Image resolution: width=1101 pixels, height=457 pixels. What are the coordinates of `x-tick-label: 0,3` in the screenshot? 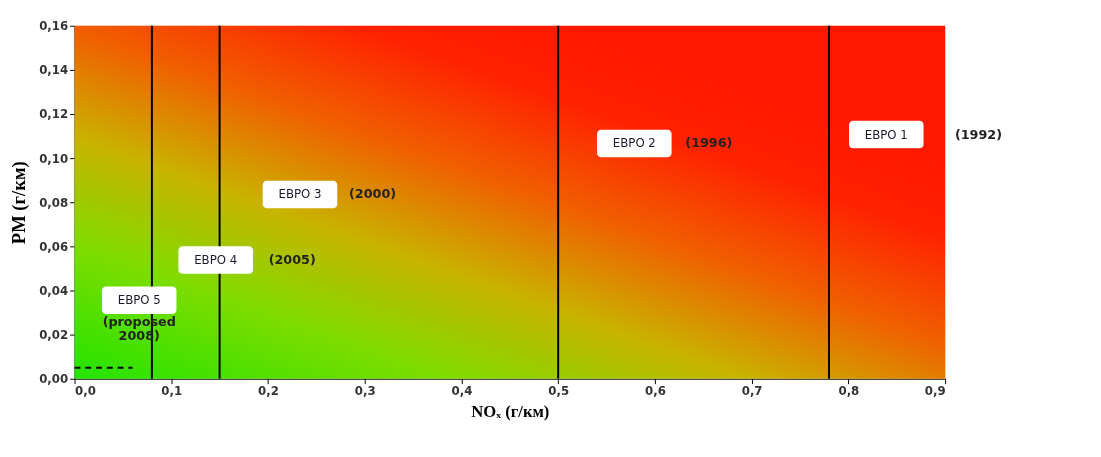 It's located at (365, 390).